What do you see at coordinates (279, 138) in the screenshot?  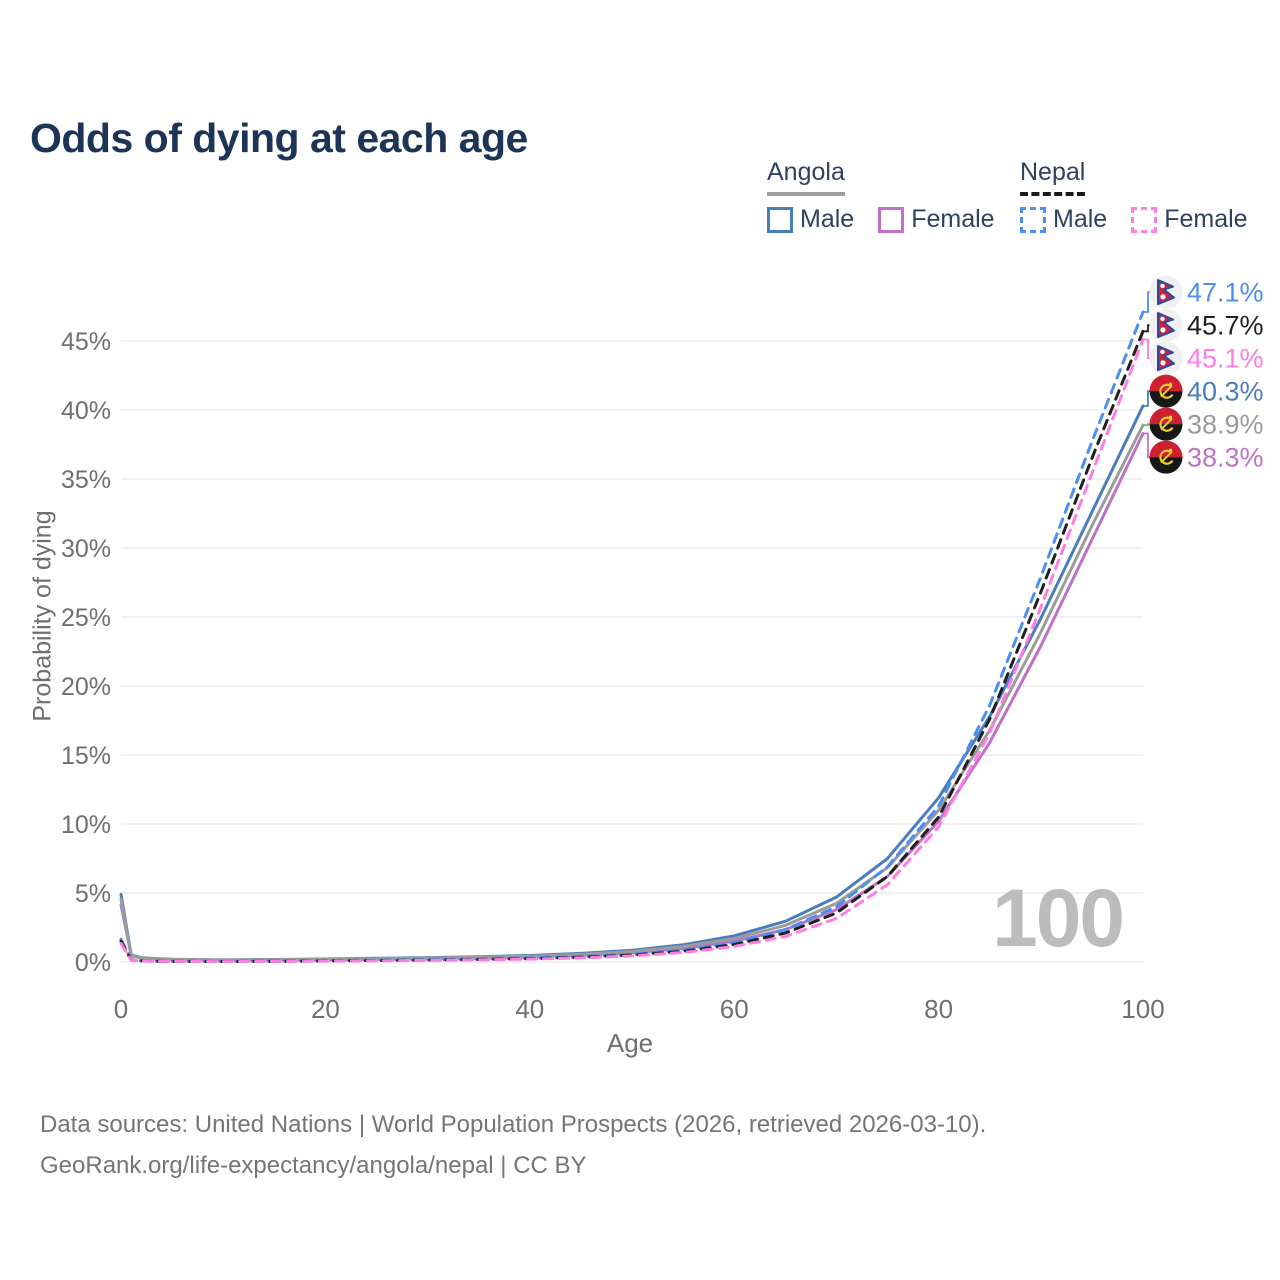 I see `page-title: Odds of dying at each age` at bounding box center [279, 138].